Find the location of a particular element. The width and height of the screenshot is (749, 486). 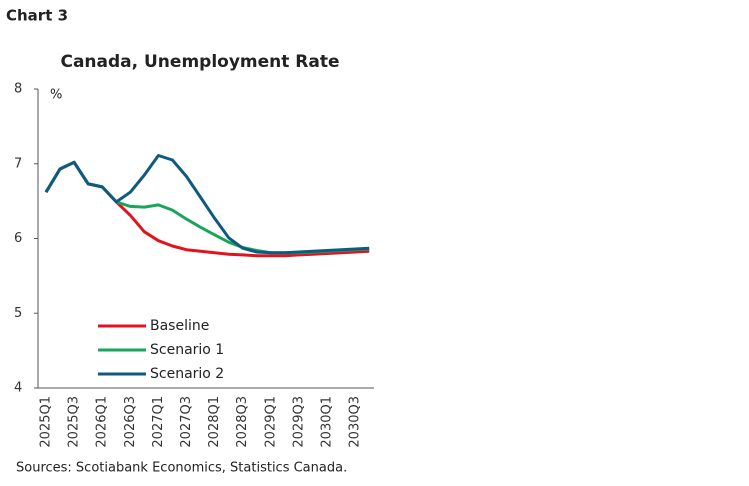

x-tick-label: 2029Q1 is located at coordinates (270, 422).